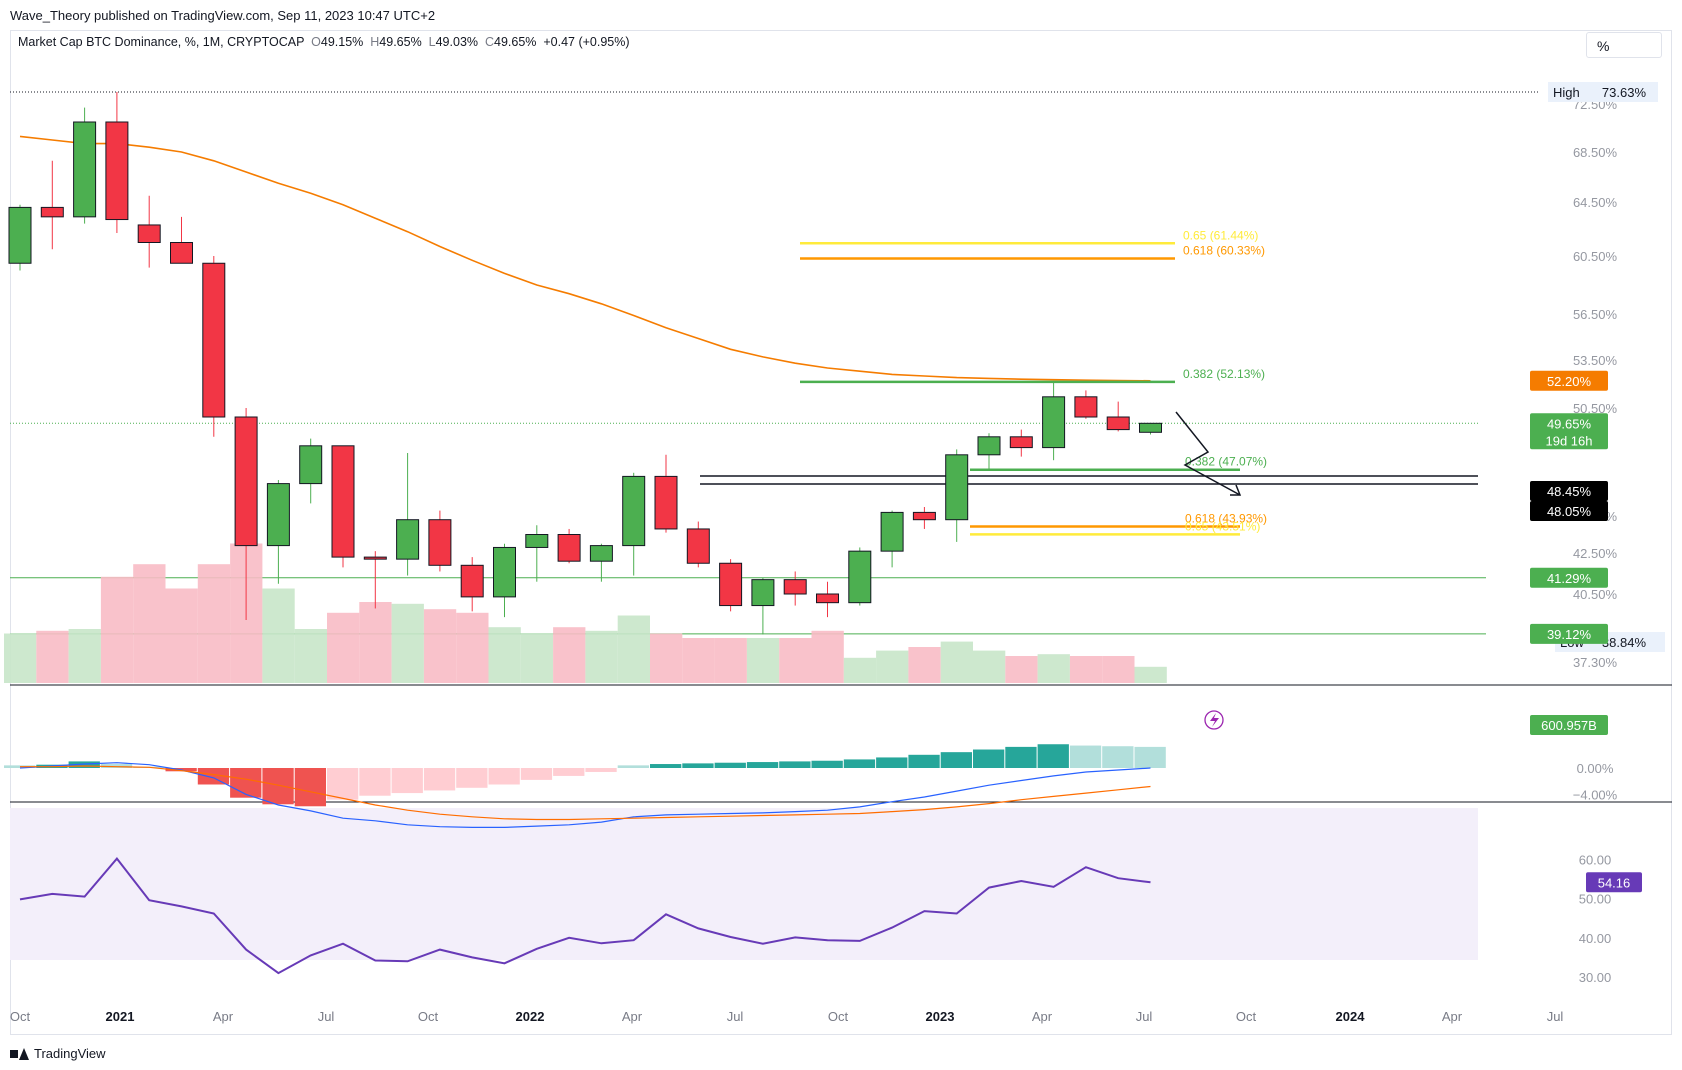  I want to click on time-axis-label: 2024, so click(1351, 1016).